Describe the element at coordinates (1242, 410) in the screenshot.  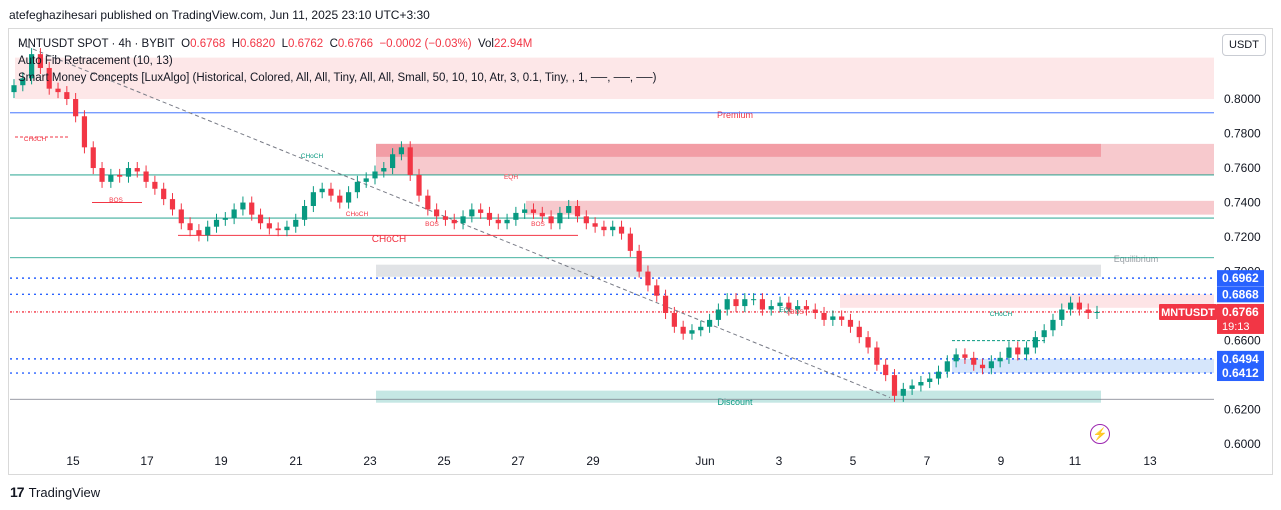
I see `y-tick-label: 0.6200` at that location.